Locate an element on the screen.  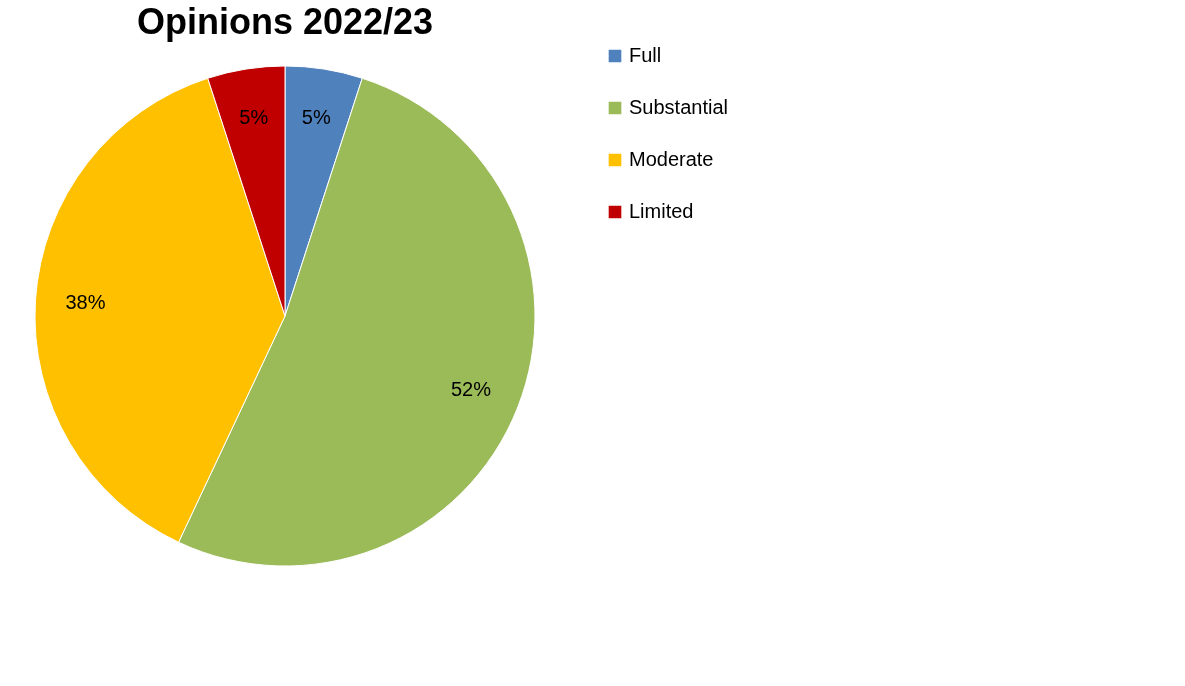
data-label: 38% is located at coordinates (85, 302).